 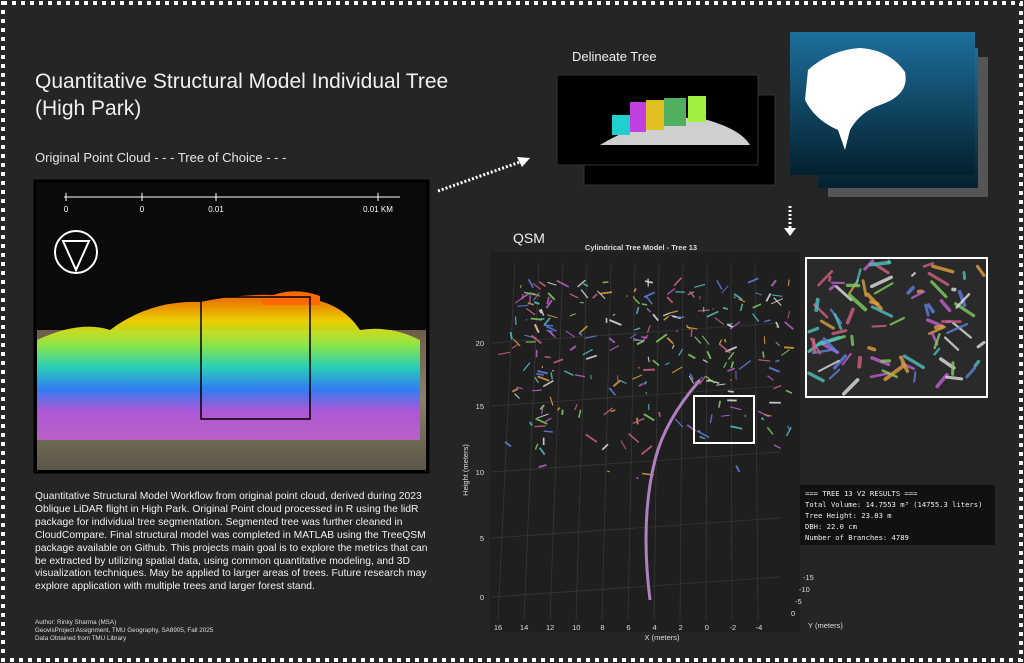 What do you see at coordinates (480, 343) in the screenshot?
I see `z-tick-label: 20` at bounding box center [480, 343].